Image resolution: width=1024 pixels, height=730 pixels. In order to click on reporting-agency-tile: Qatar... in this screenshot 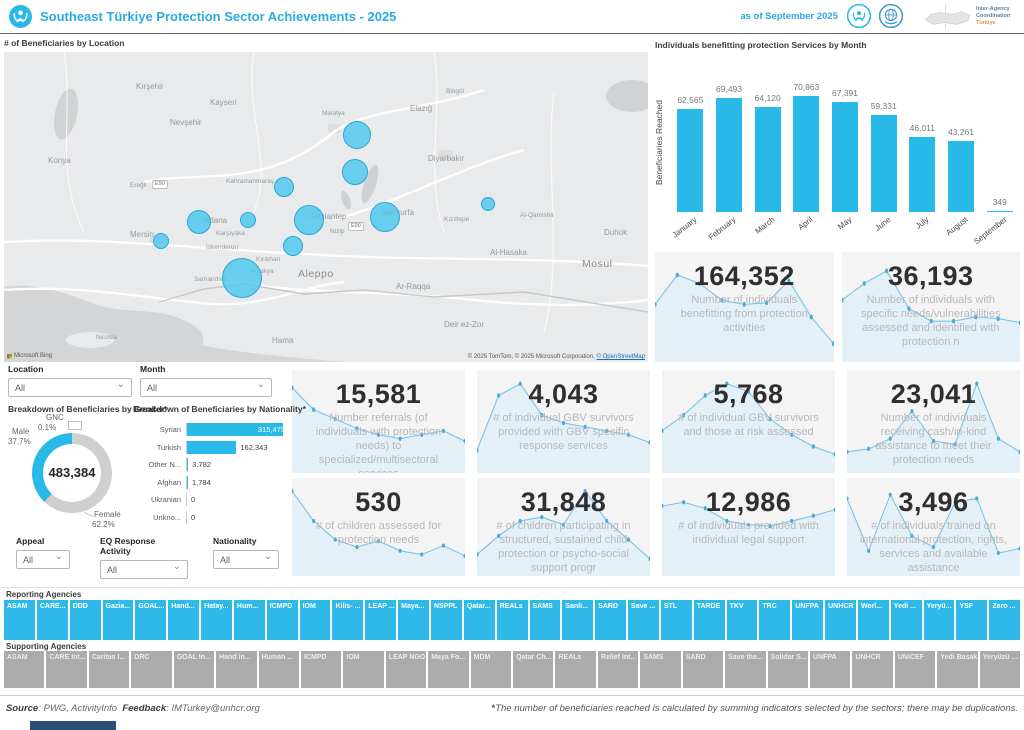, I will do `click(479, 620)`.